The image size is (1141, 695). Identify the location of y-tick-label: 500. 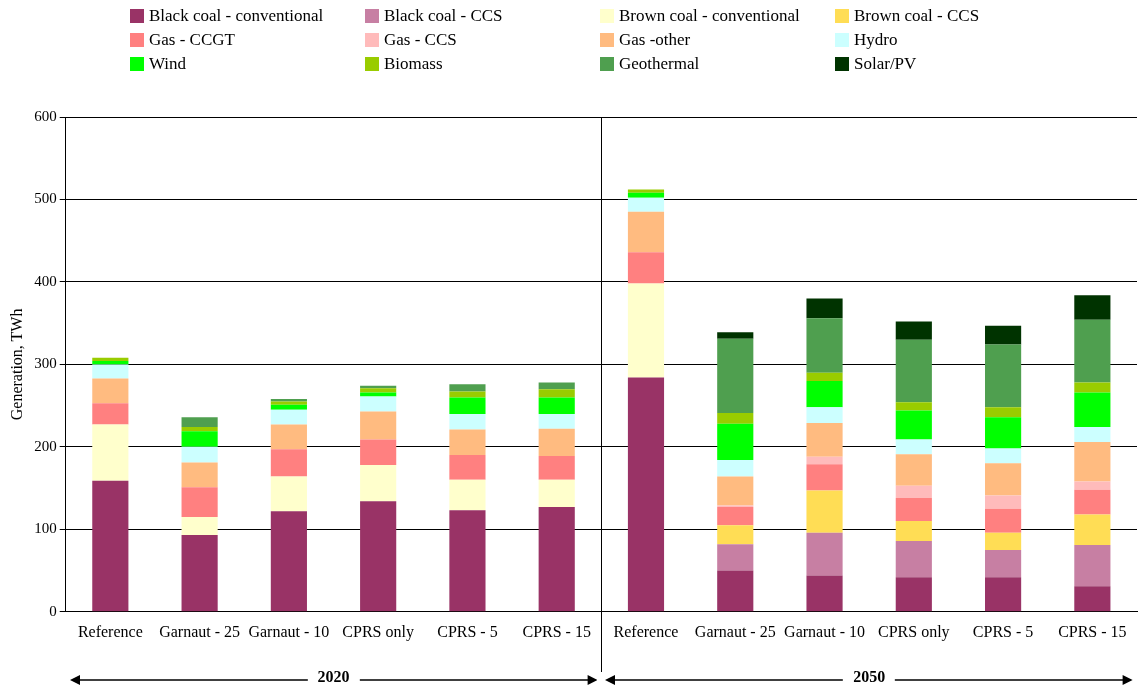
(45, 198).